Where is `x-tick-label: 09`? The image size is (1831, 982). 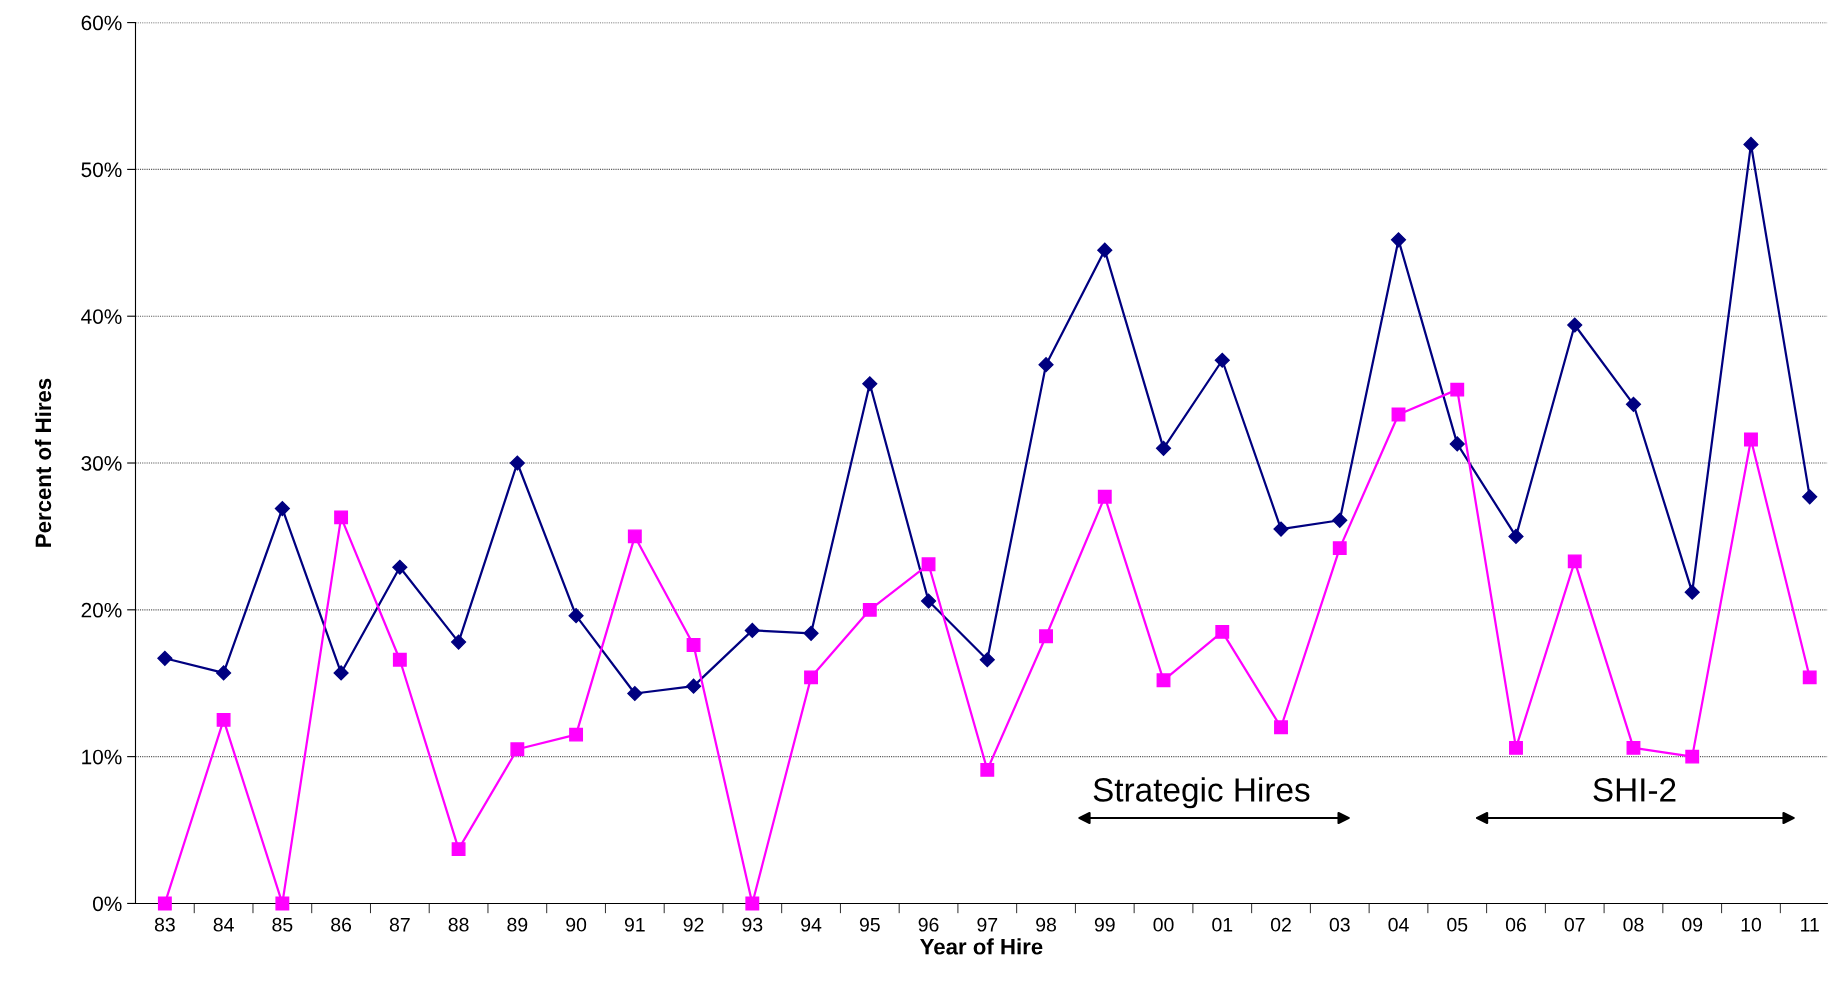 x-tick-label: 09 is located at coordinates (1692, 924).